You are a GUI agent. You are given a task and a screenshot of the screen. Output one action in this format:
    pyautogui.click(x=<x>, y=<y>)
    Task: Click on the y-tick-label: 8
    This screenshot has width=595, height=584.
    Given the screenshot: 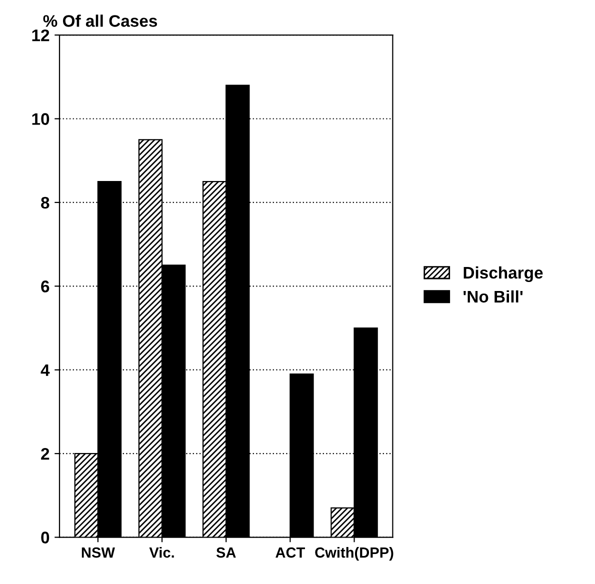 What is the action you would take?
    pyautogui.click(x=45, y=202)
    